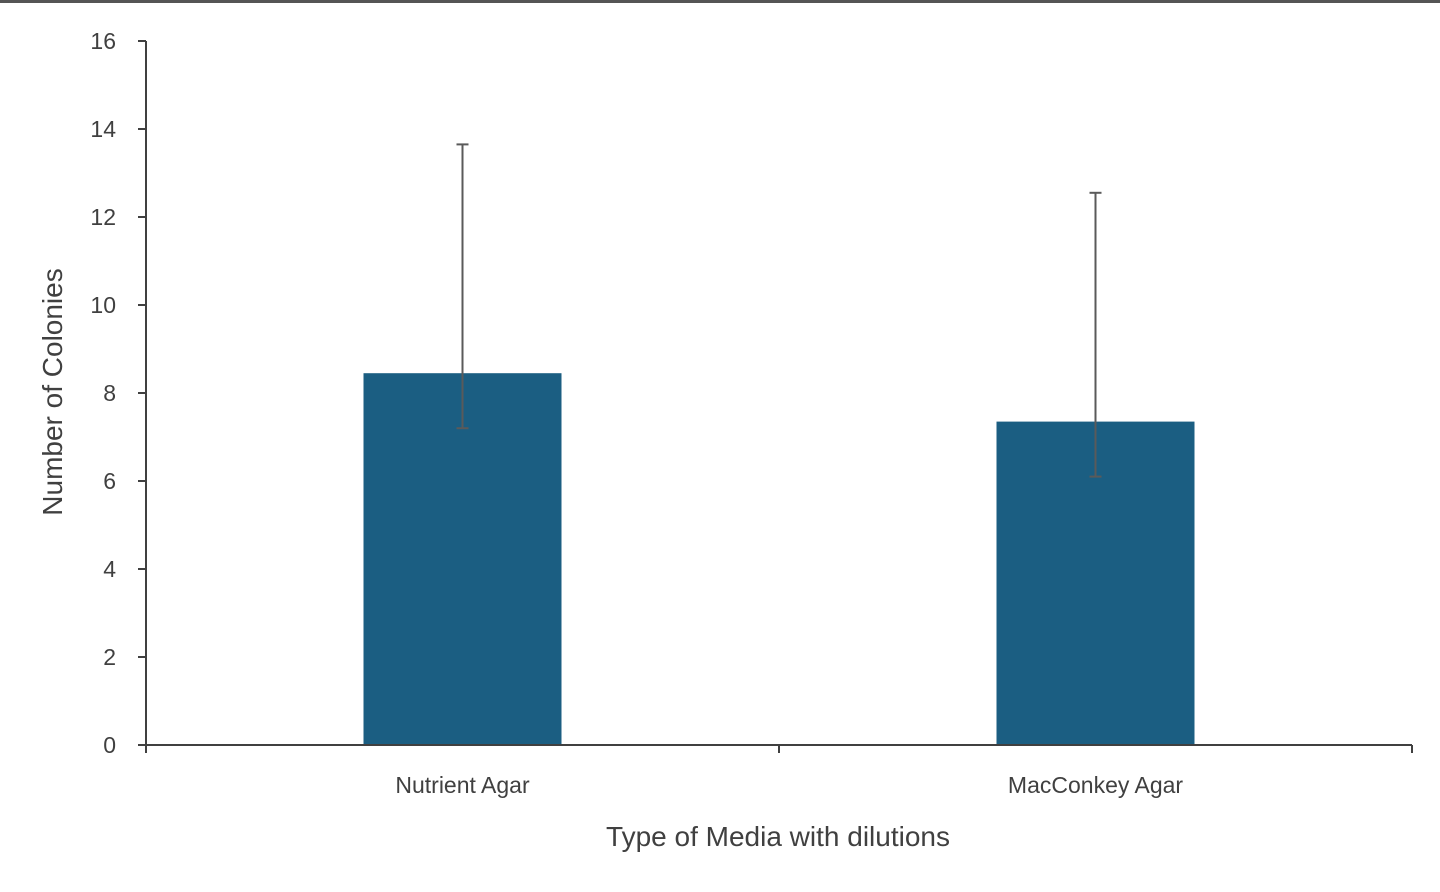  I want to click on x-tick-label: Nutrient Agar, so click(462, 785).